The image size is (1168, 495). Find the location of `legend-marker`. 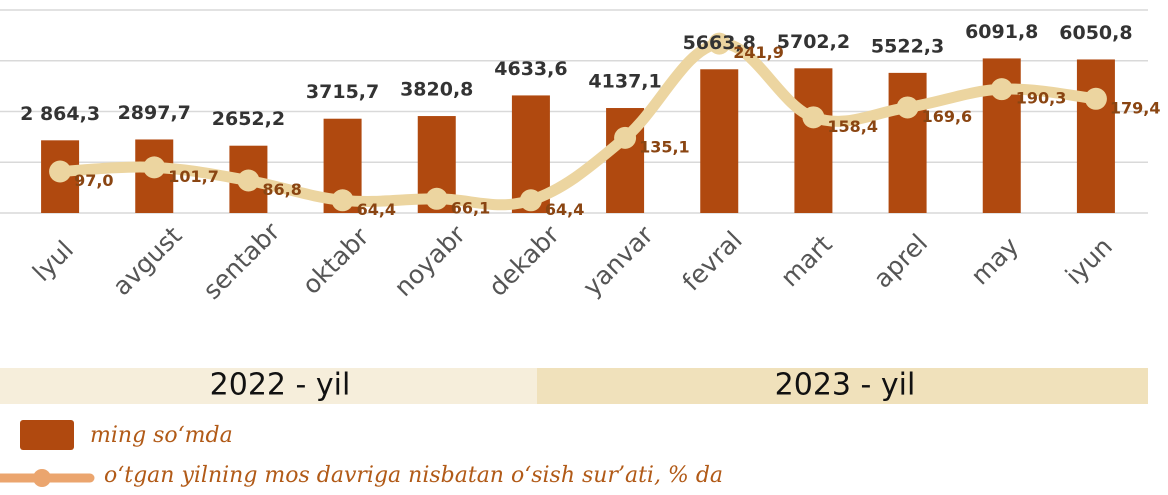

legend-marker is located at coordinates (42, 478).